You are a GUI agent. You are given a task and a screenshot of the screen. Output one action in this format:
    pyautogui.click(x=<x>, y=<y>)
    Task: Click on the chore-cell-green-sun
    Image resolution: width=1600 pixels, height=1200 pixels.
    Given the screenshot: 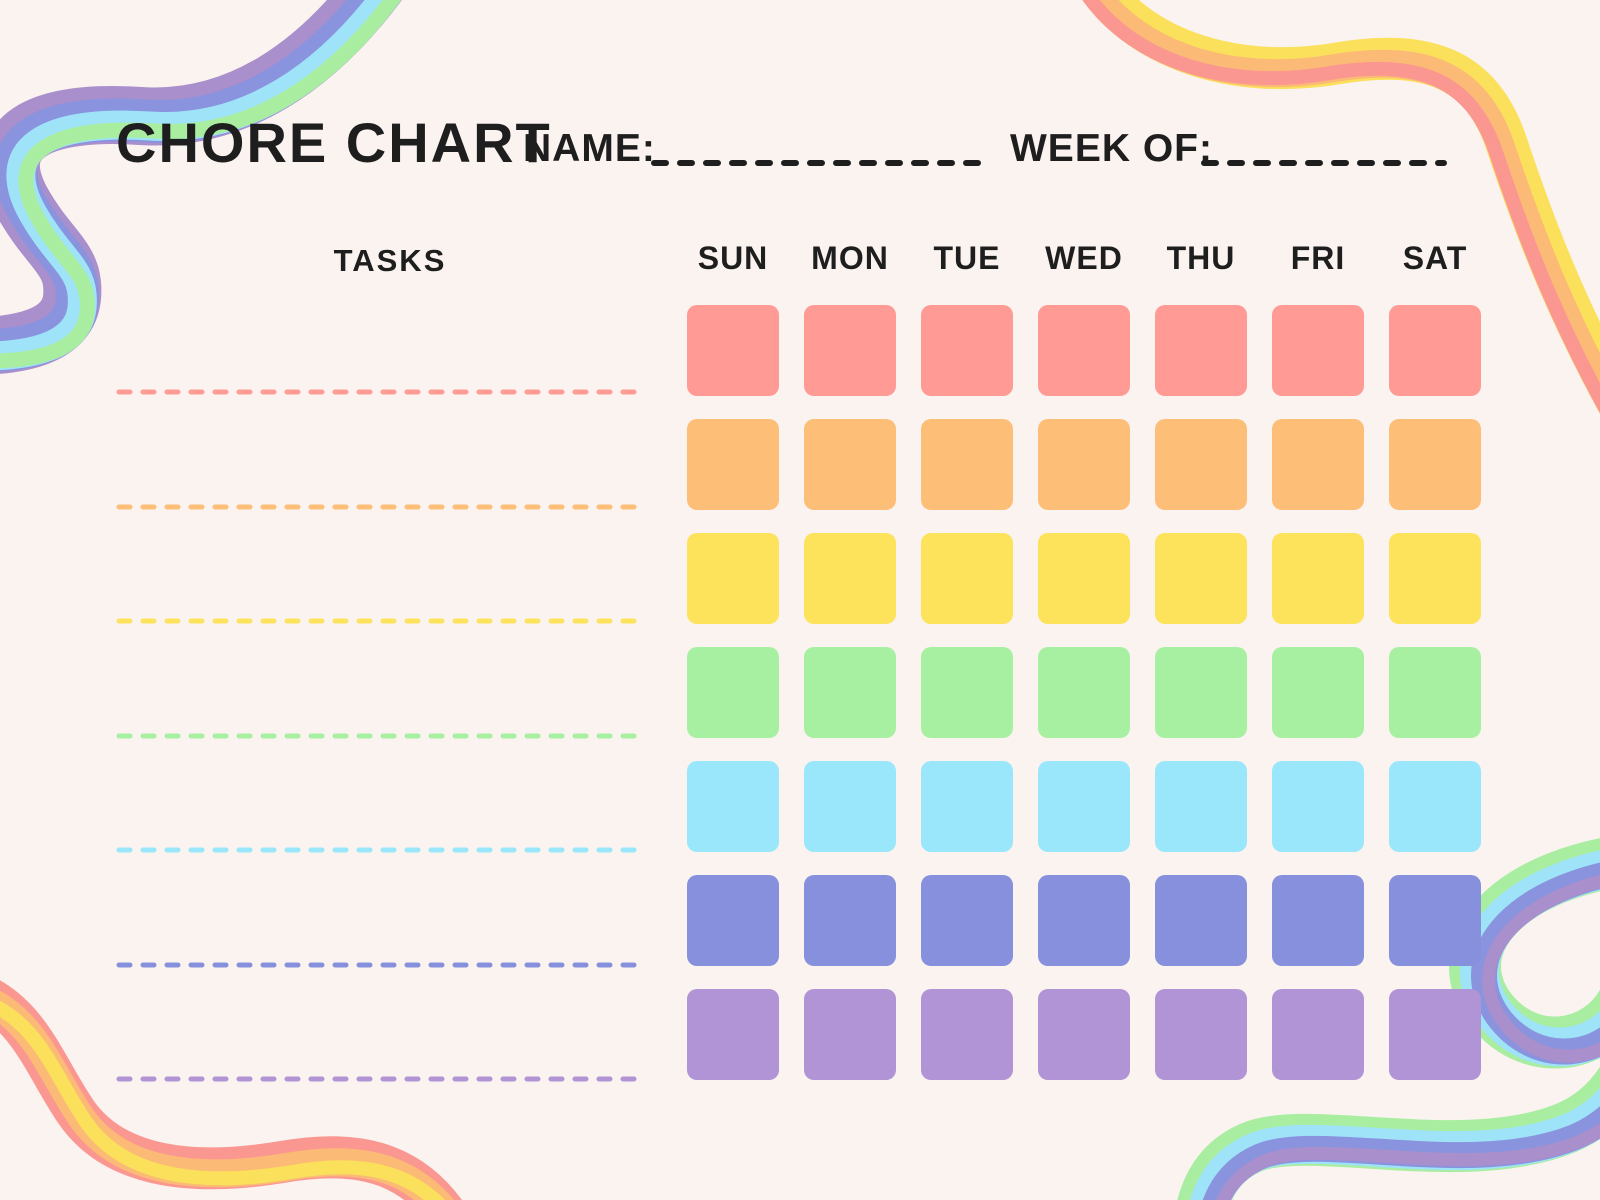 What is the action you would take?
    pyautogui.click(x=733, y=692)
    